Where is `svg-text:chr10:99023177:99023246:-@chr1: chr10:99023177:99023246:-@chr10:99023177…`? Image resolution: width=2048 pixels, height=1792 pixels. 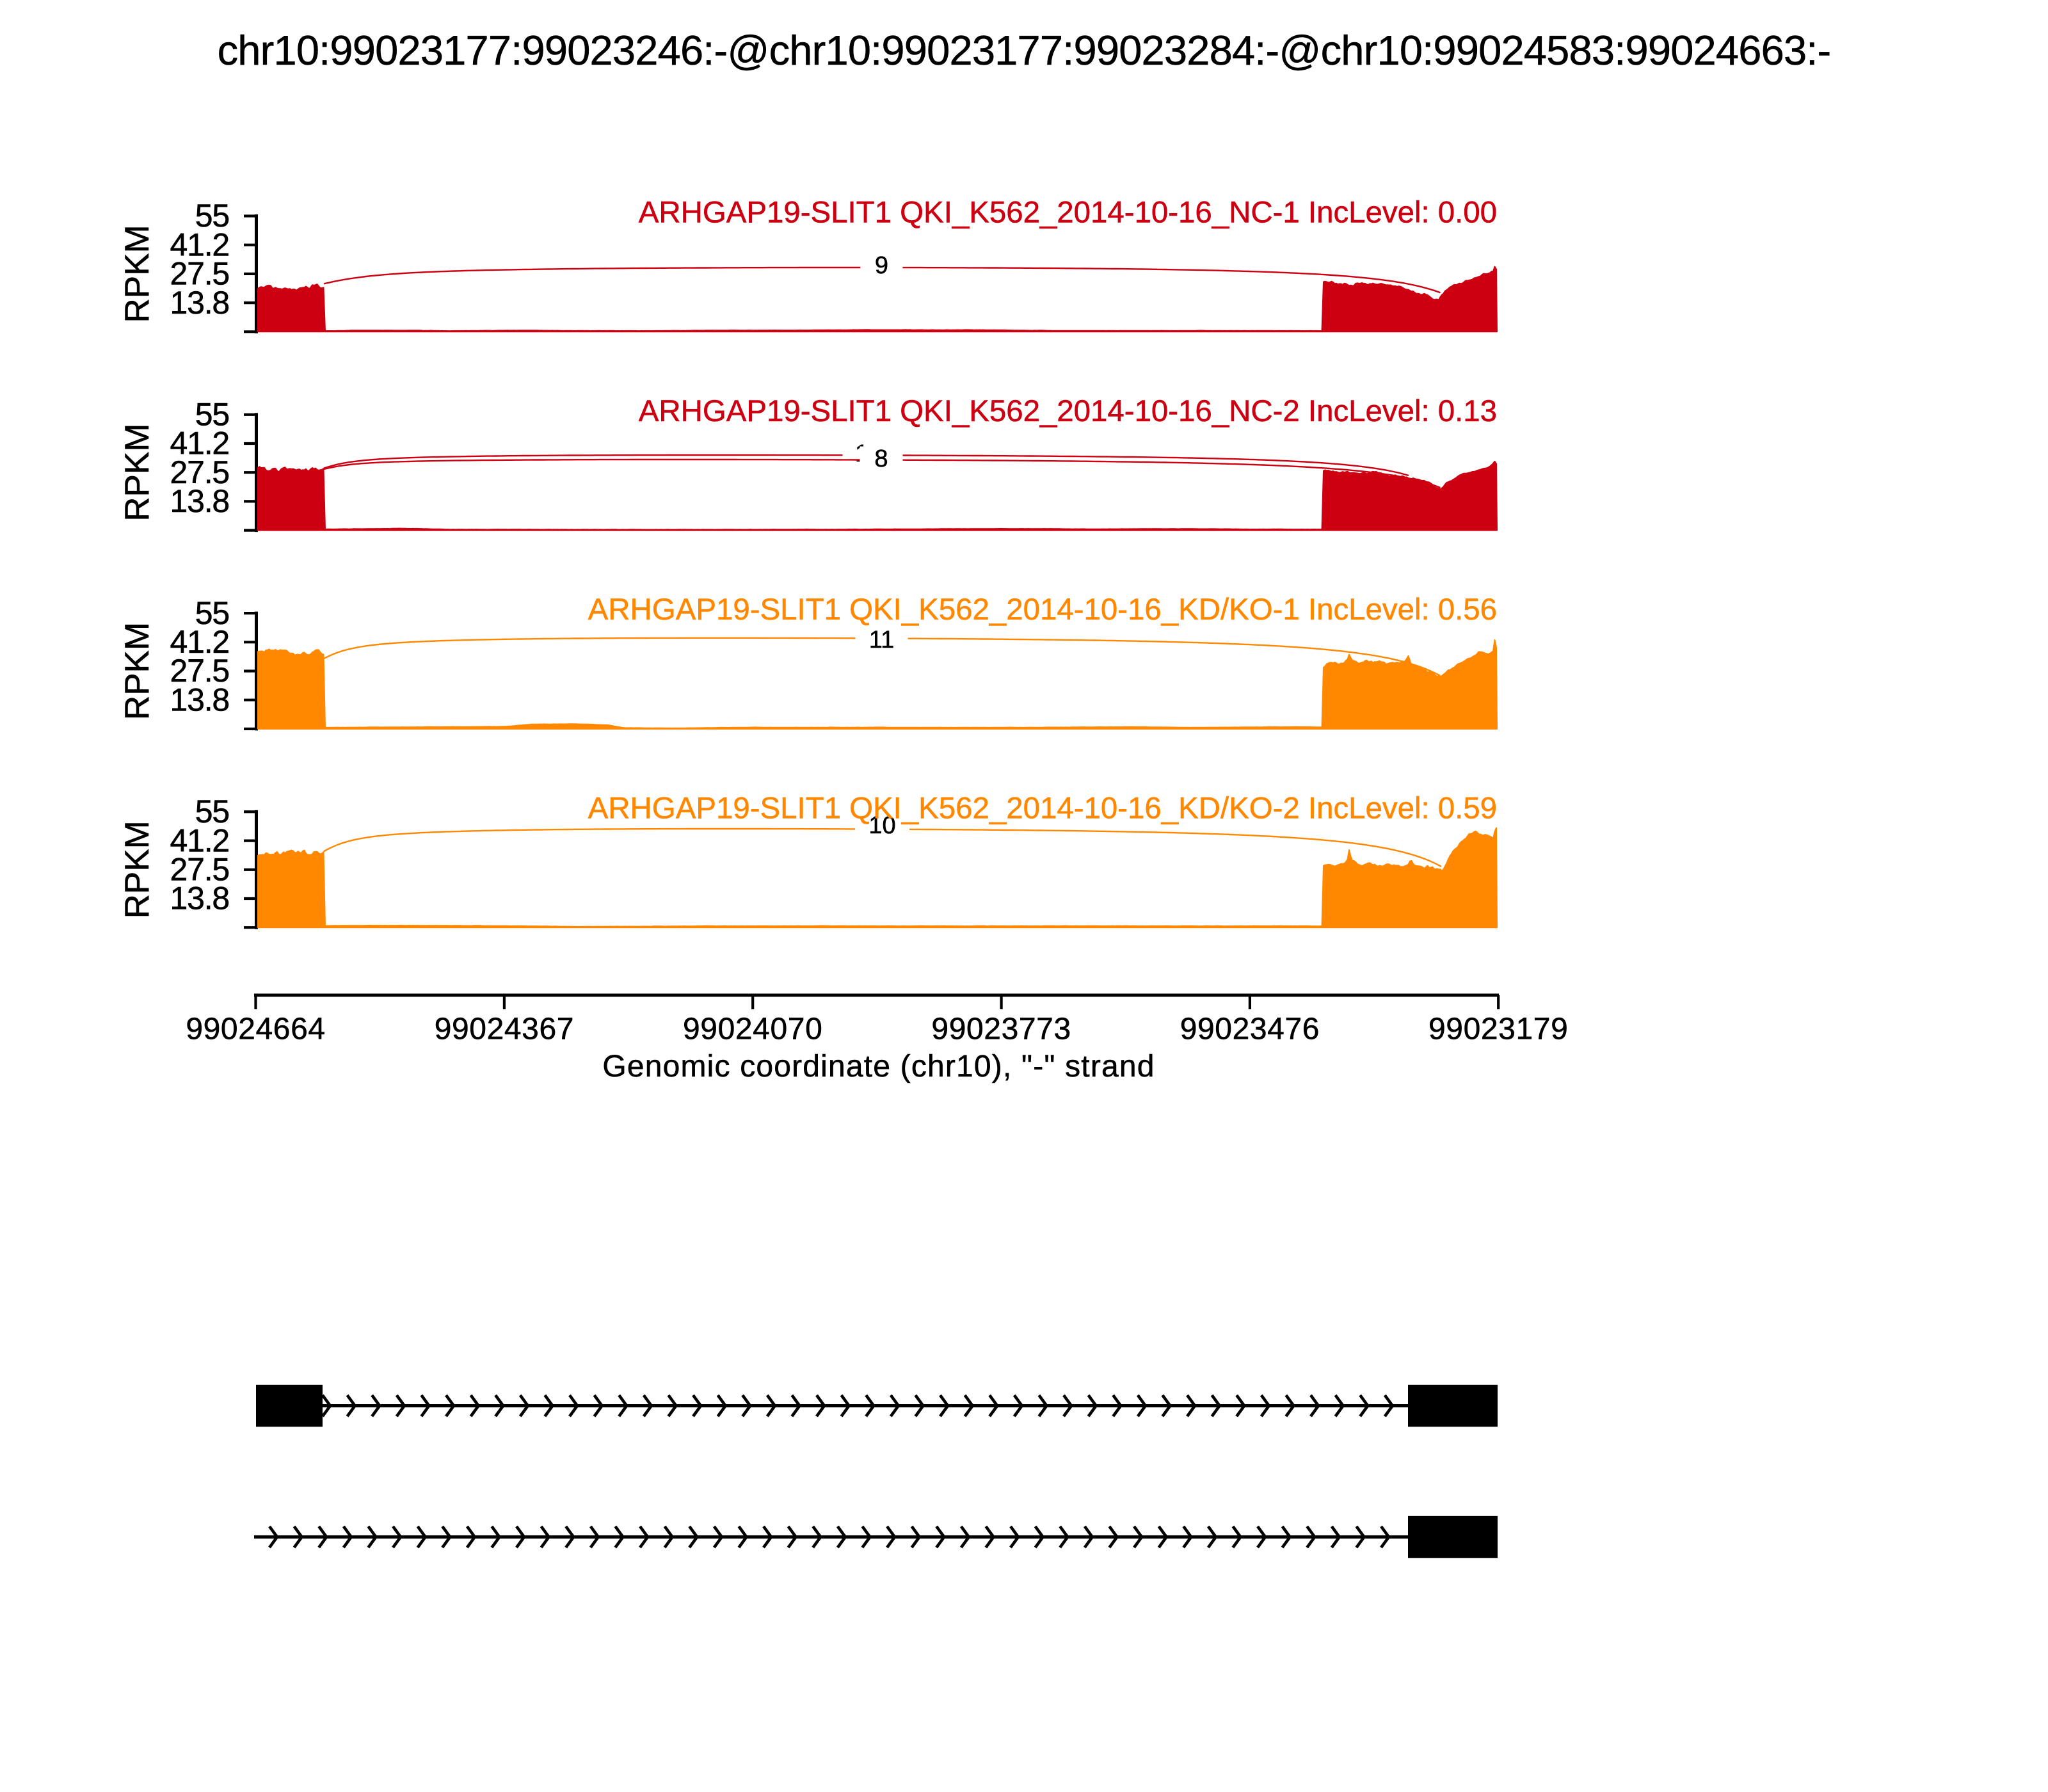 svg-text:chr10:99023177:99023246:-@chr1: chr10:99023177:99023246:-@chr10:99023177… is located at coordinates (1024, 50).